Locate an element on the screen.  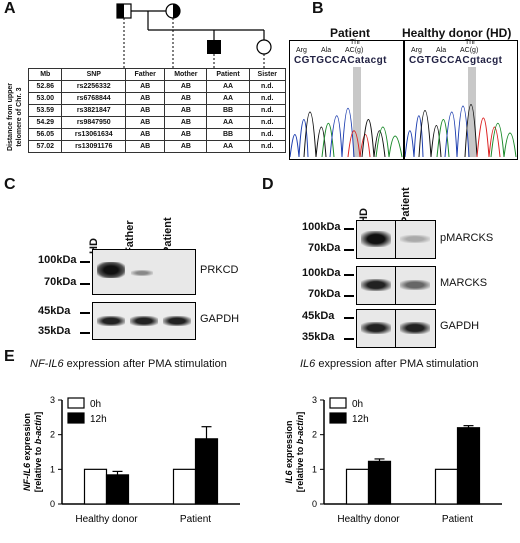
snp-row: 57.02 rs13091176 AB AB AA n.d. is located at coordinates (157, 146).